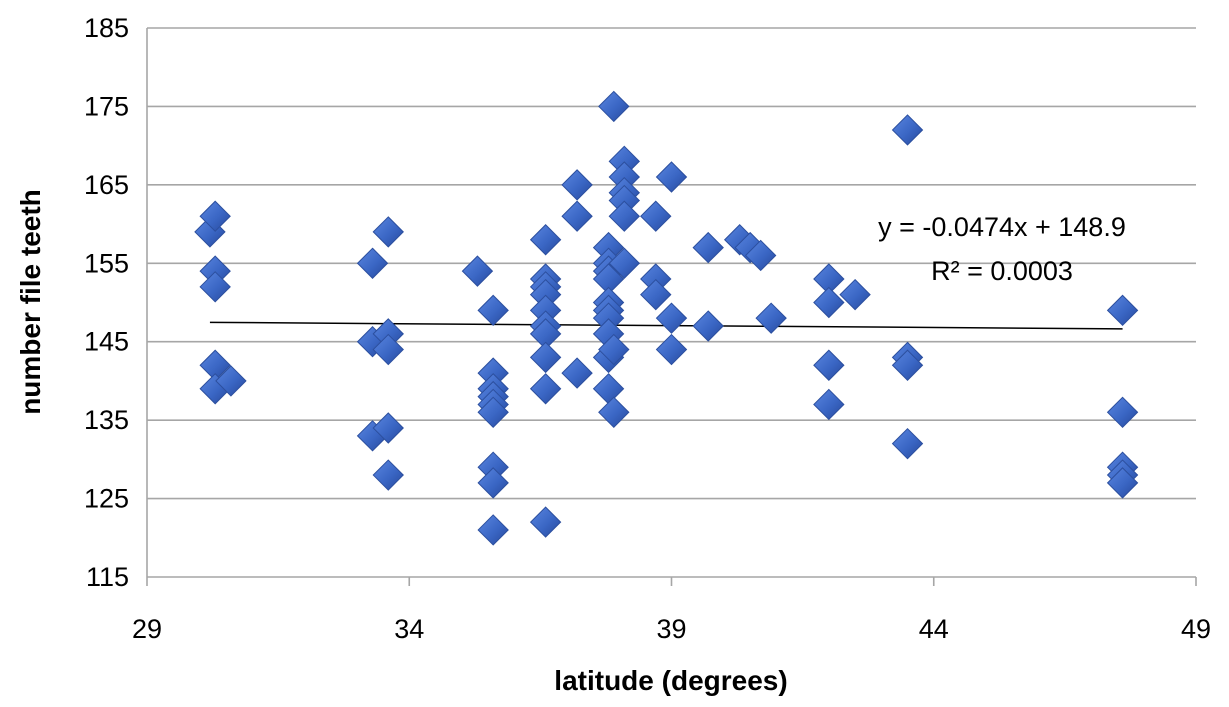 The height and width of the screenshot is (707, 1229). I want to click on y-tick-label: 135, so click(106, 420).